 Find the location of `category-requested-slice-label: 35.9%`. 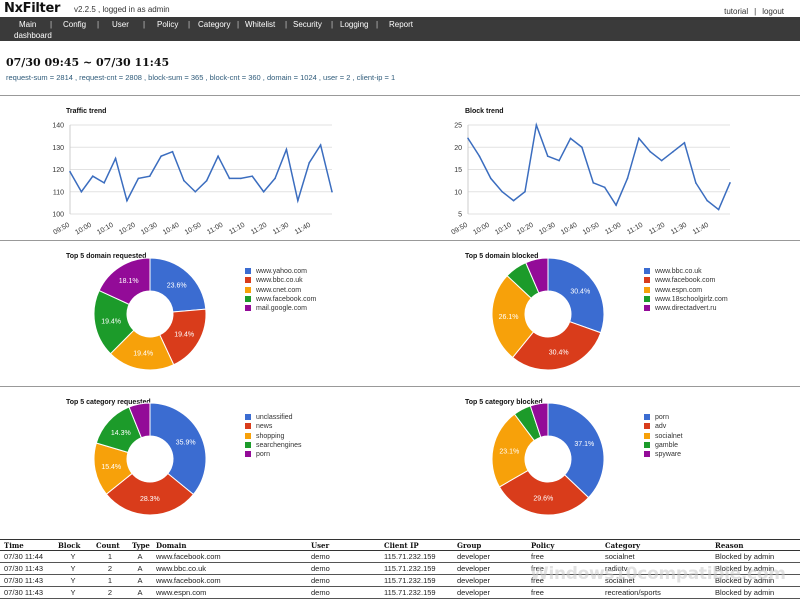

category-requested-slice-label: 35.9% is located at coordinates (186, 443).